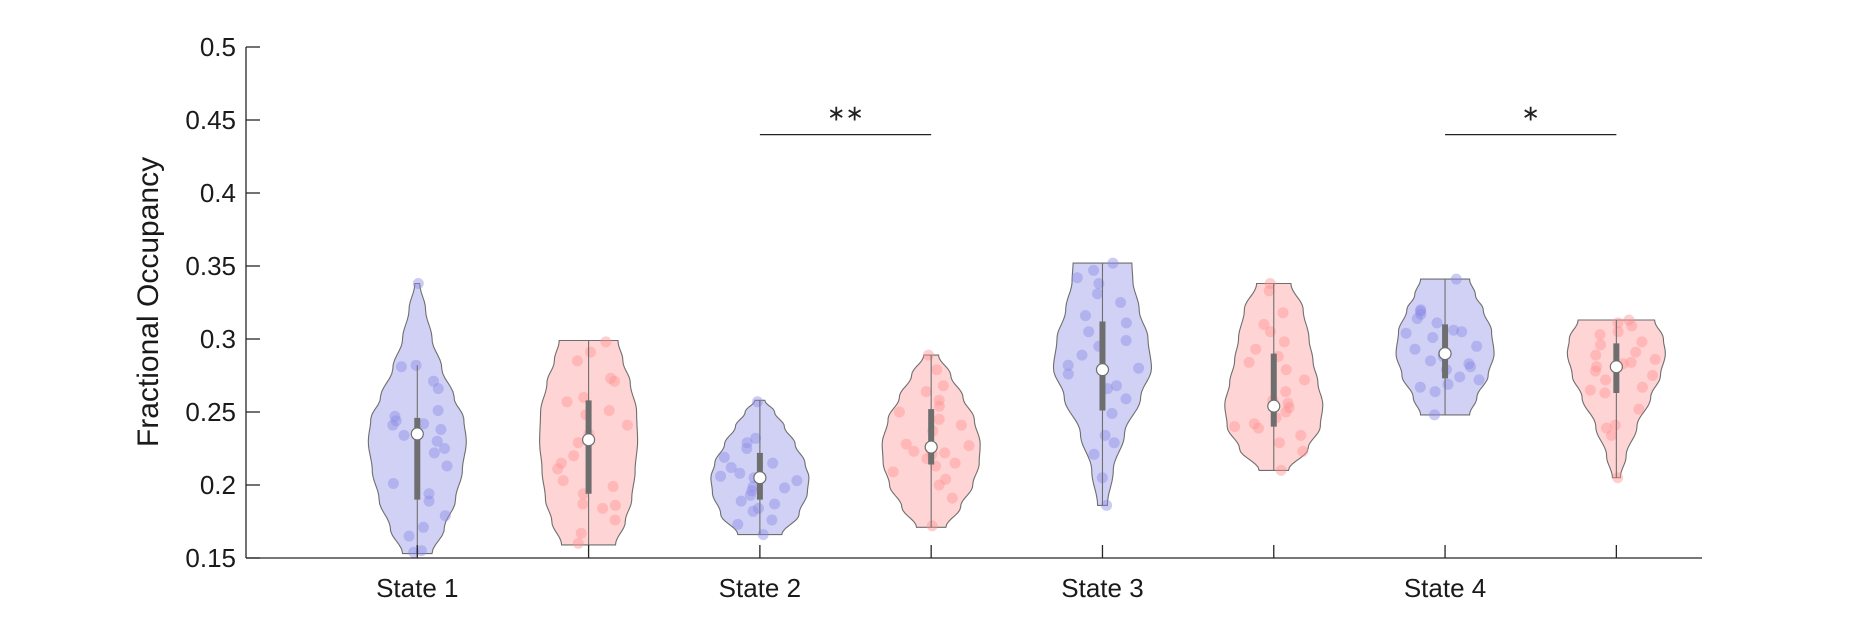 The width and height of the screenshot is (1875, 625). What do you see at coordinates (1102, 588) in the screenshot?
I see `x-tick-label: State 3` at bounding box center [1102, 588].